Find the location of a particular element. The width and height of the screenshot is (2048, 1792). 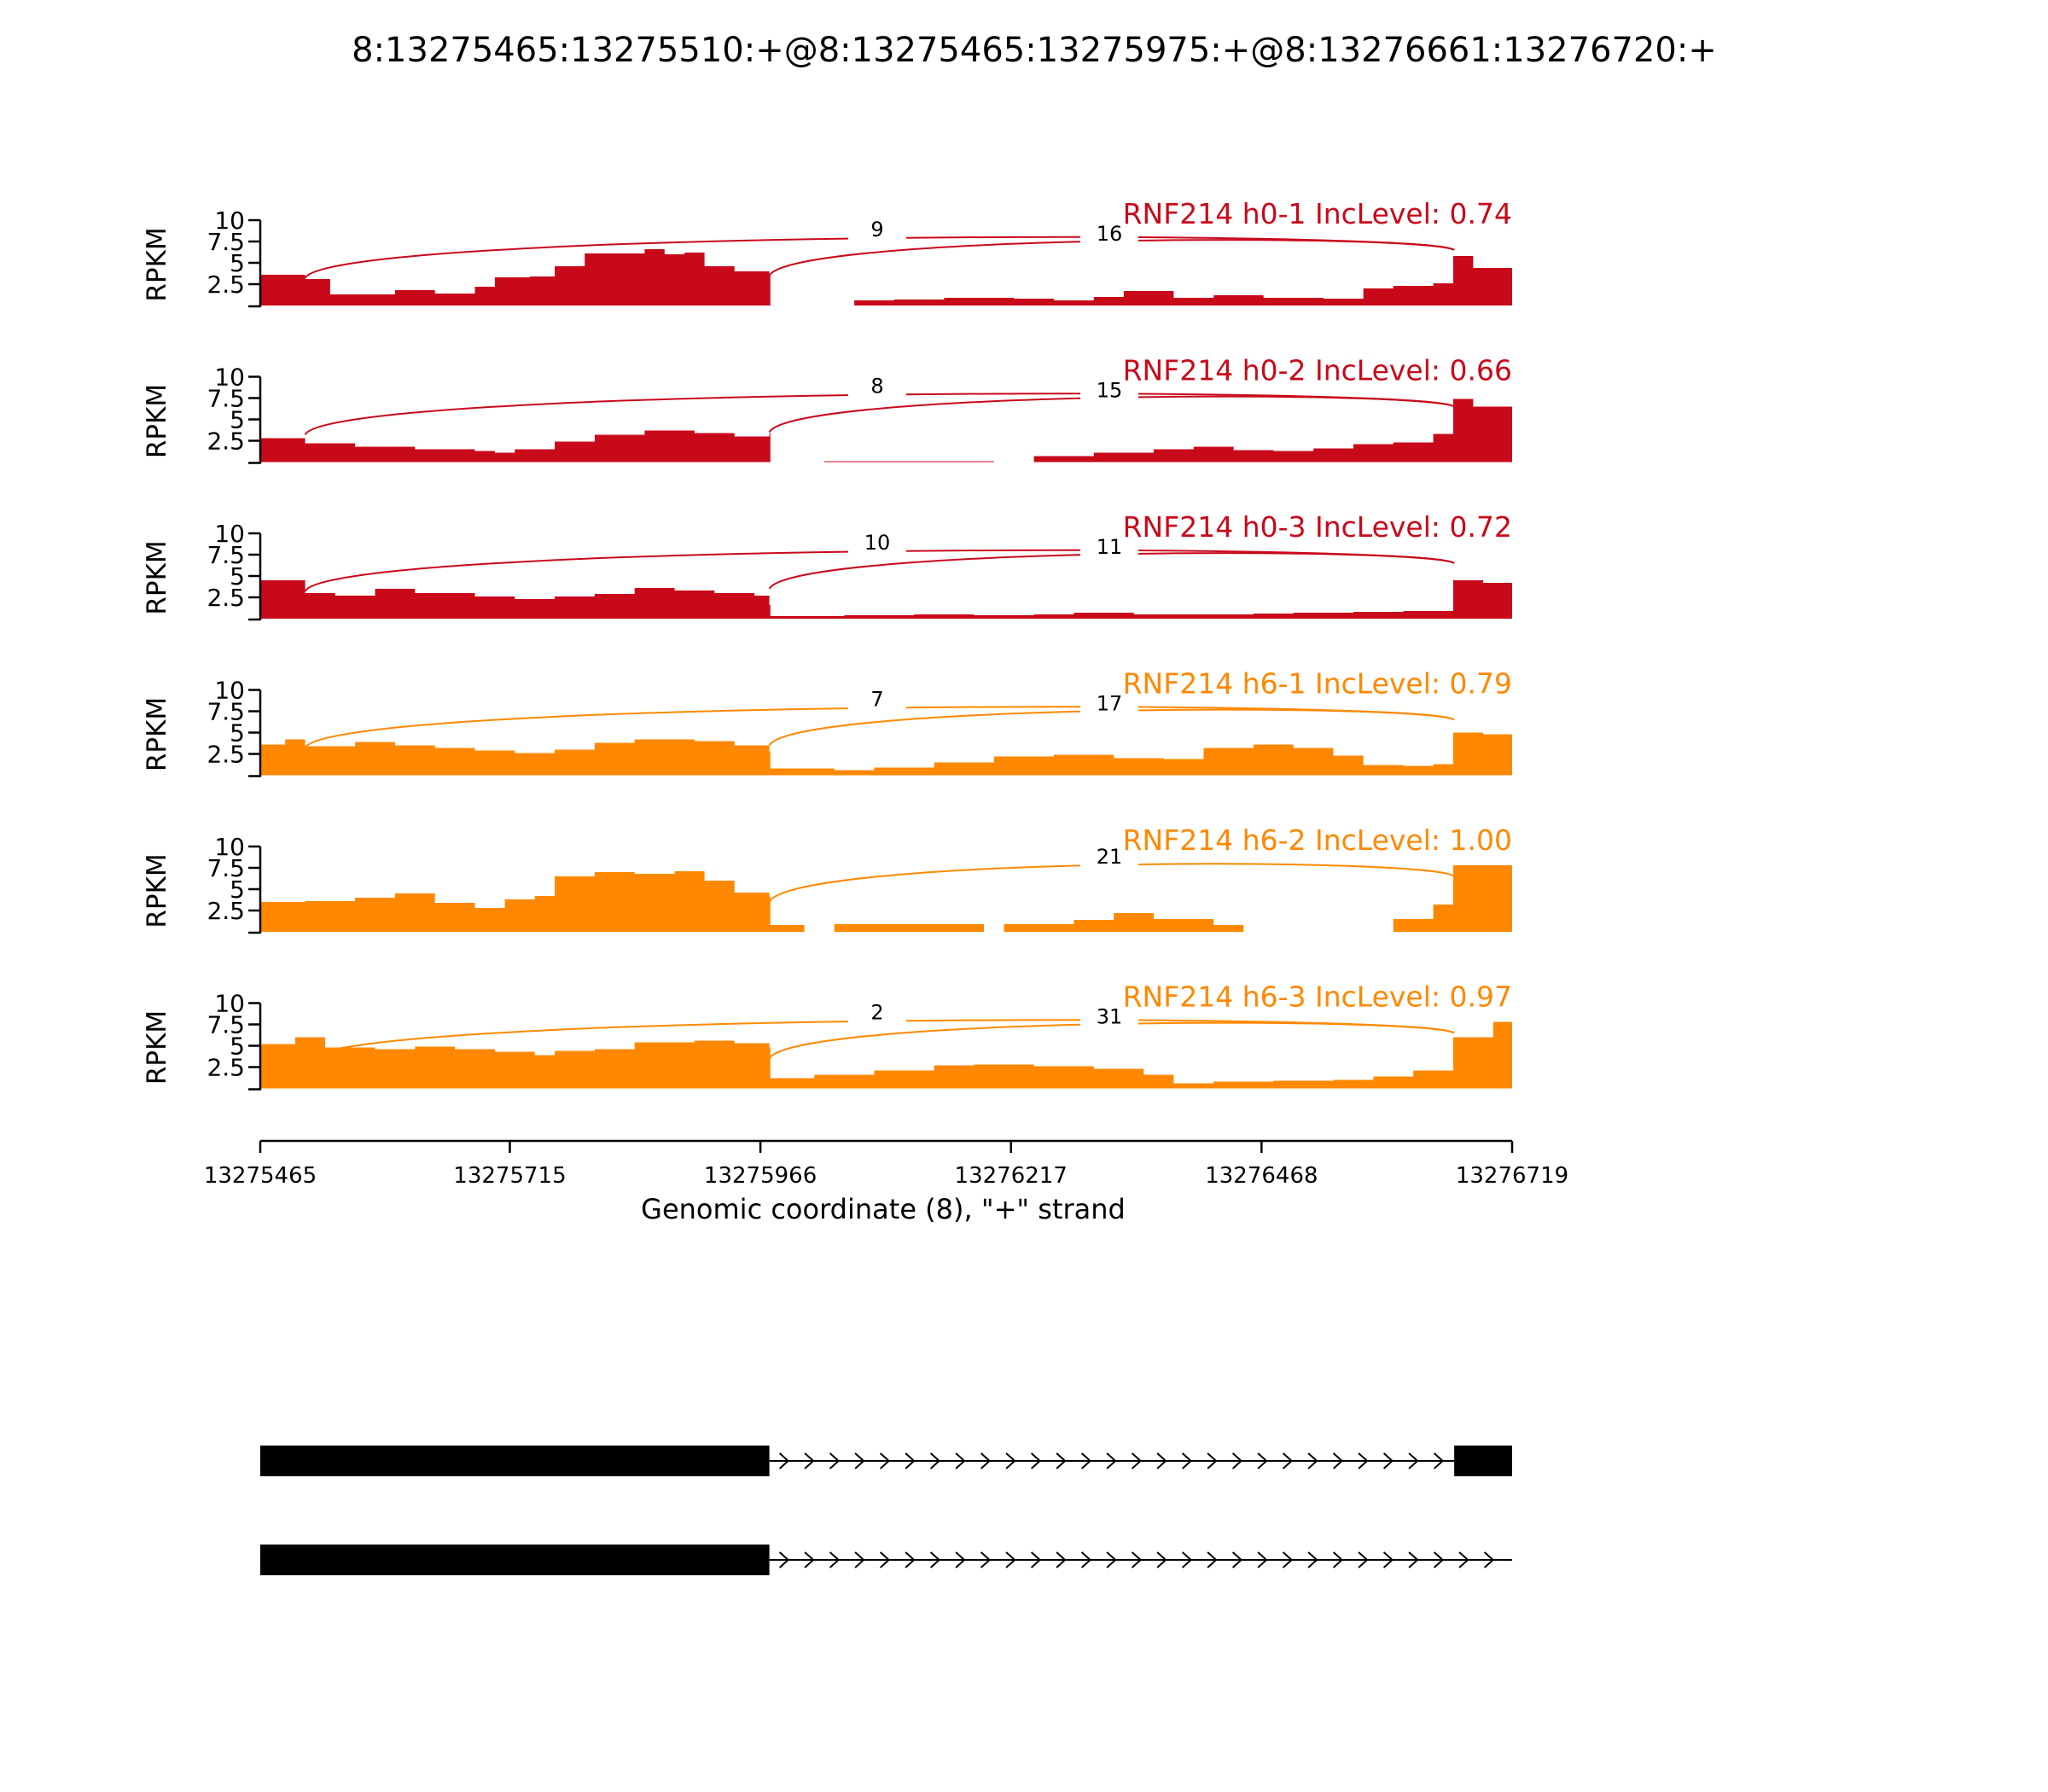

junction-count: 17 is located at coordinates (1110, 704).